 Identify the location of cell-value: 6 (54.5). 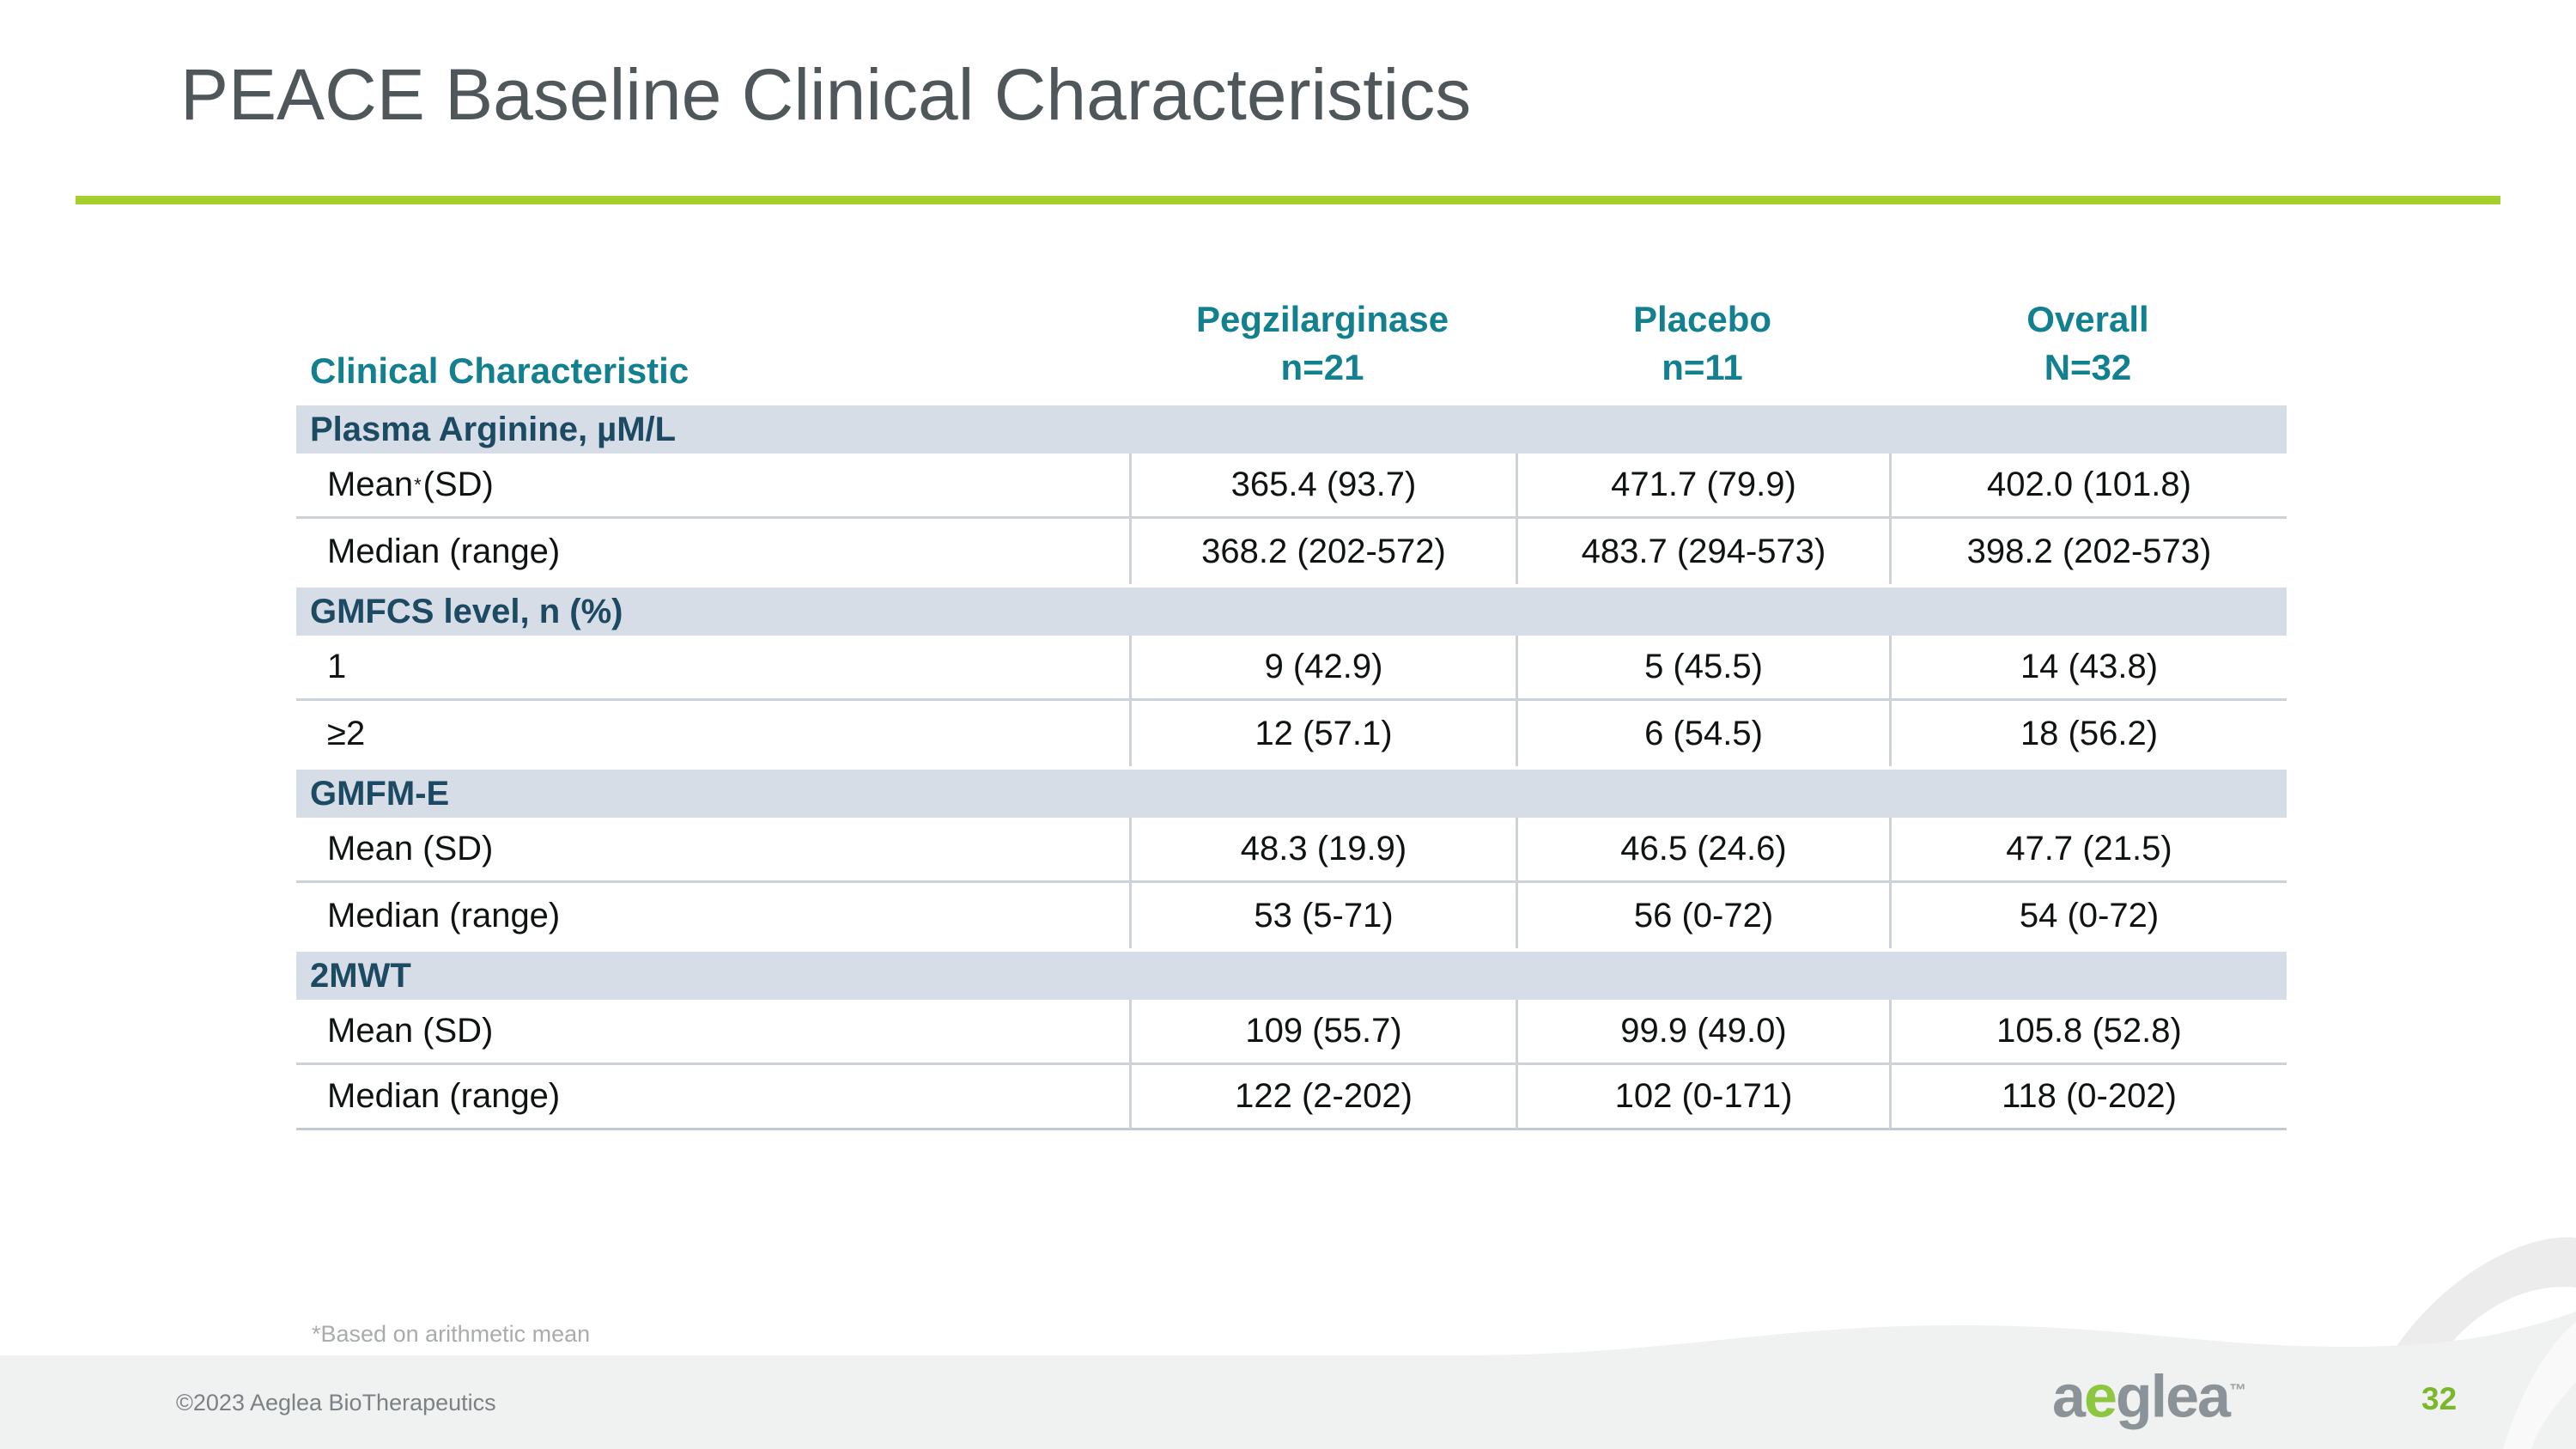
(1703, 733).